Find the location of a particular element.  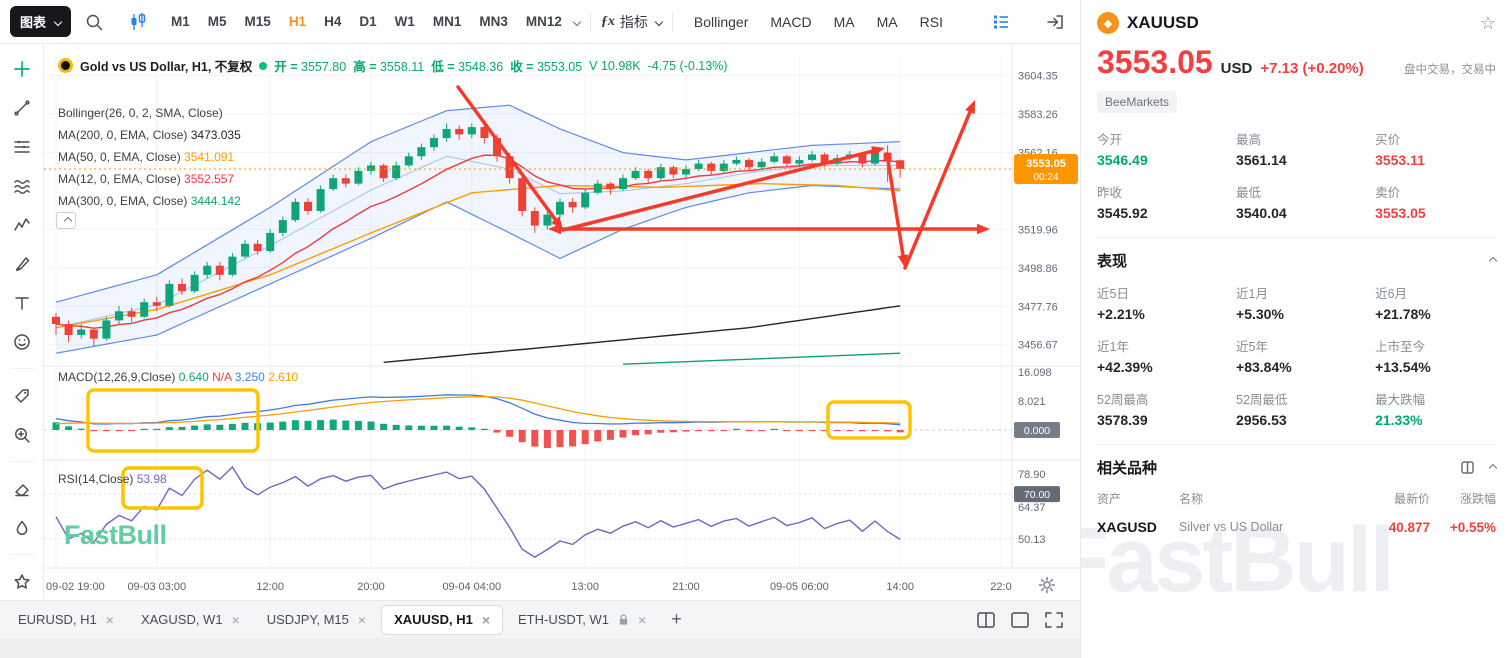

tab-xauusd-h1: XAUUSD, H1 × is located at coordinates (442, 619).